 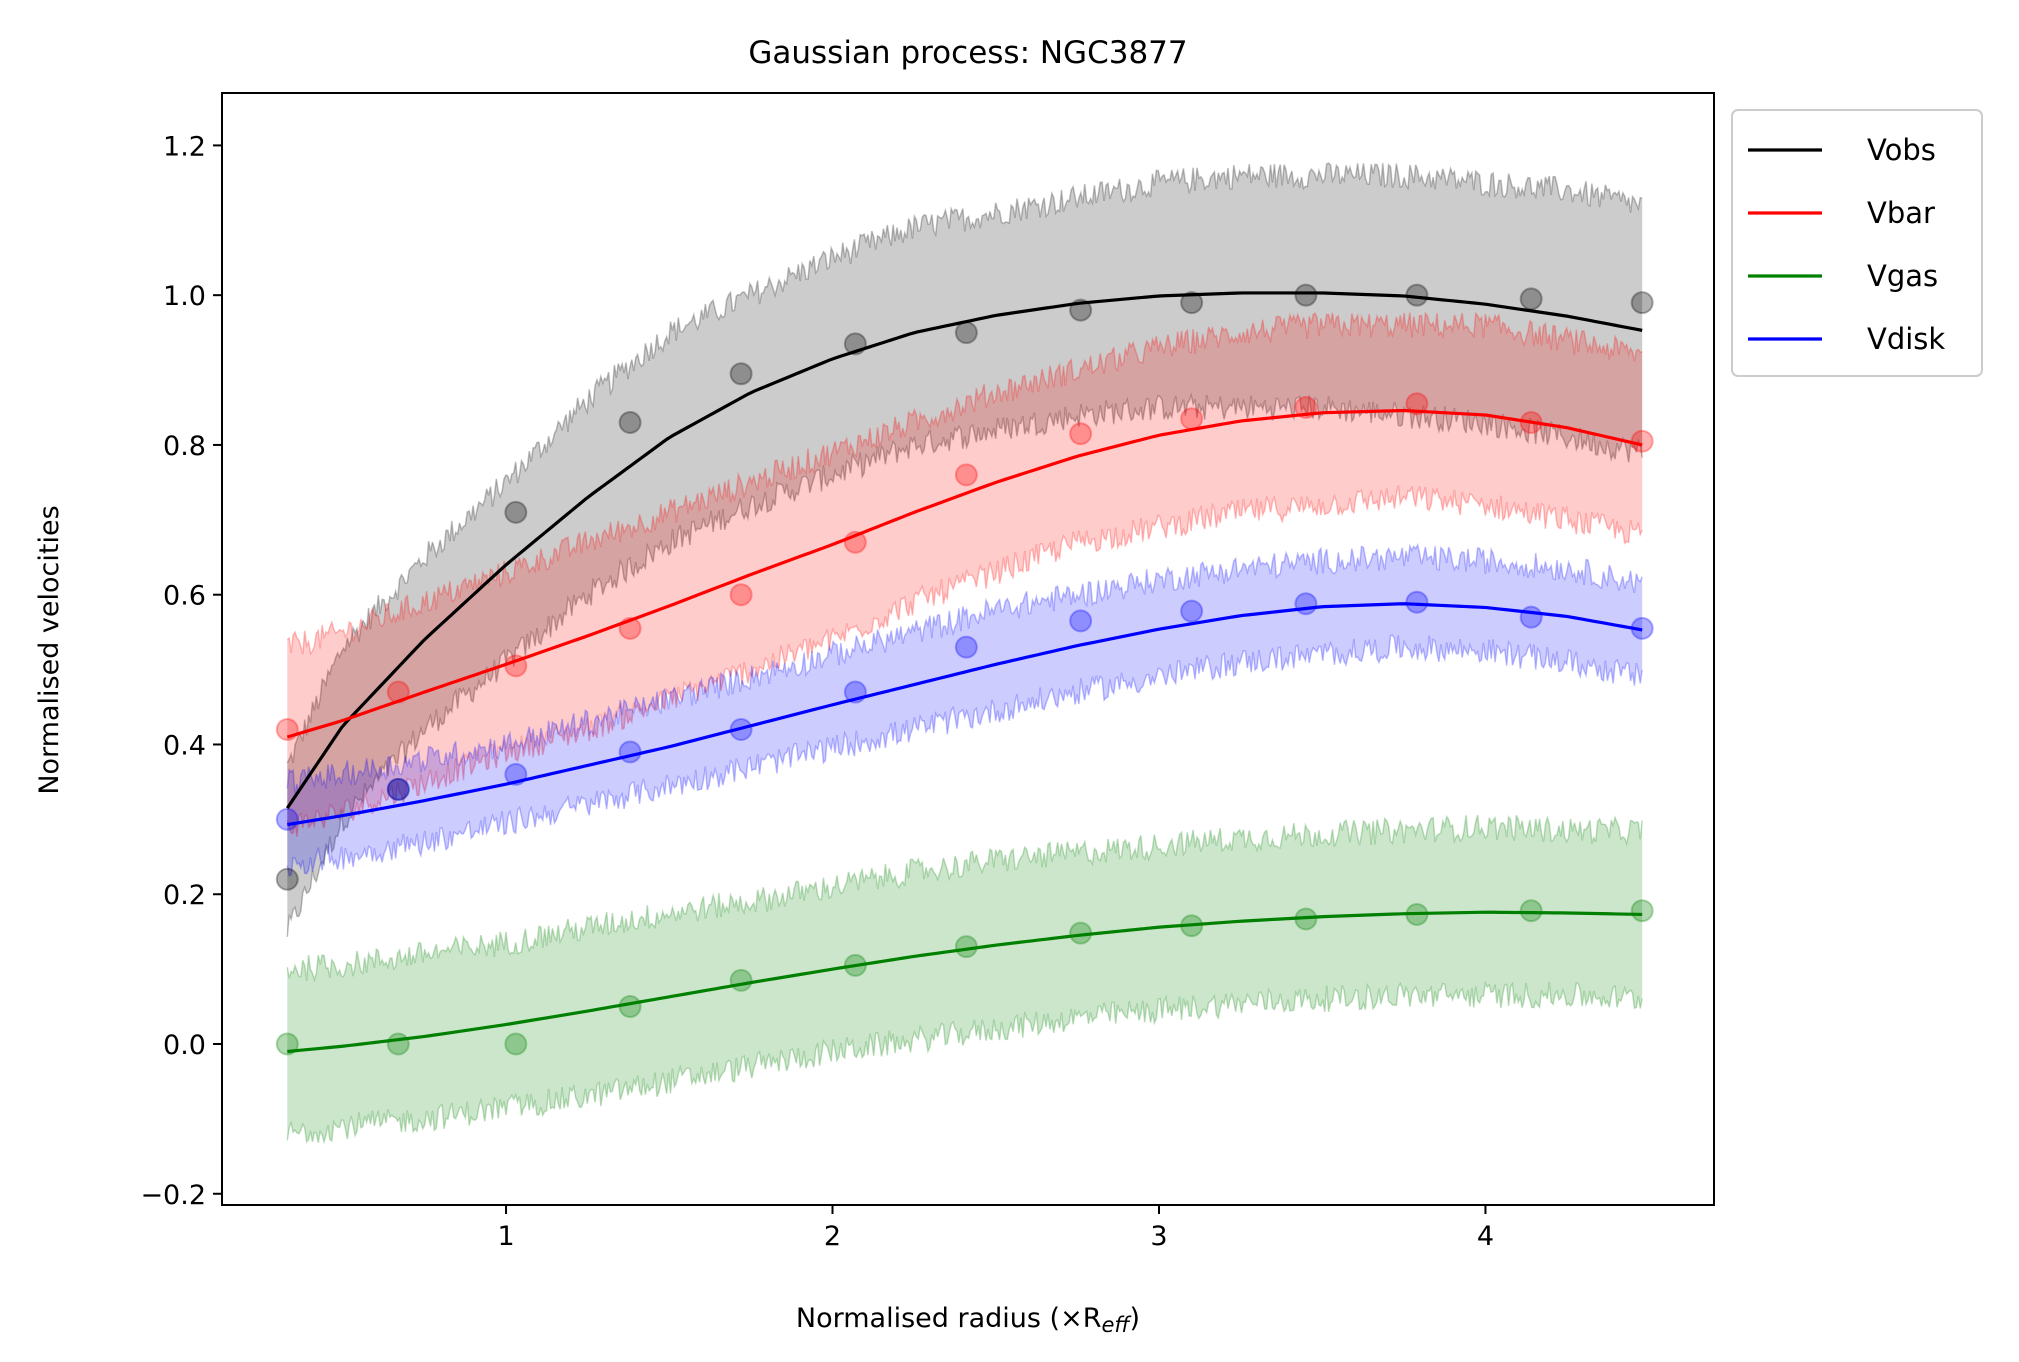 What do you see at coordinates (184, 895) in the screenshot?
I see `y-tick-label: 0.2` at bounding box center [184, 895].